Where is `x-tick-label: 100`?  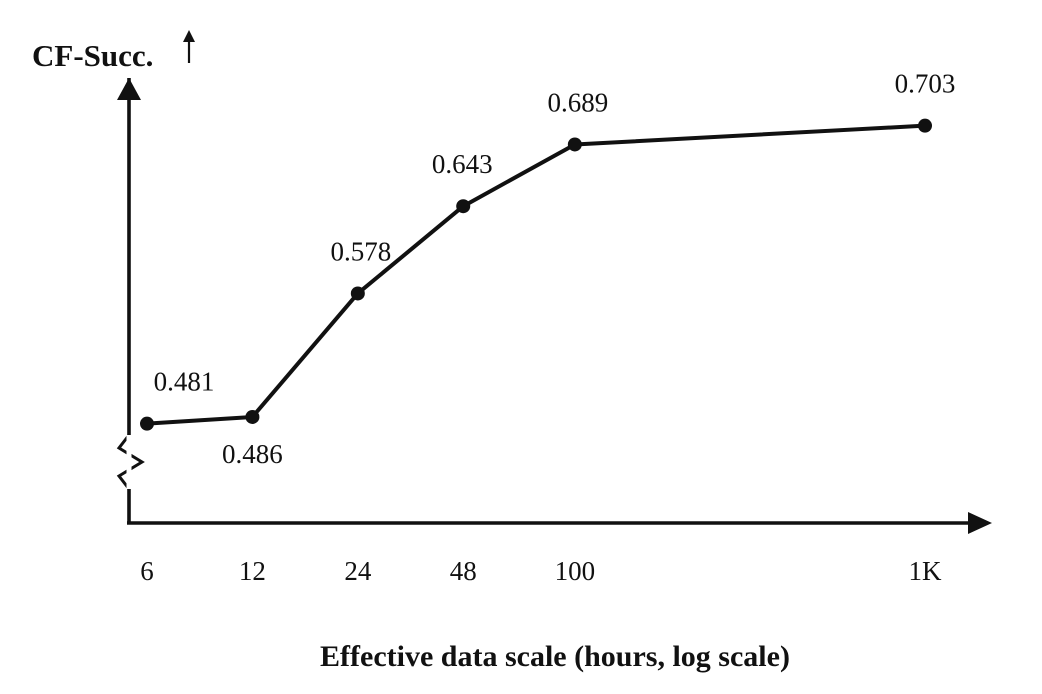
x-tick-label: 100 is located at coordinates (575, 571).